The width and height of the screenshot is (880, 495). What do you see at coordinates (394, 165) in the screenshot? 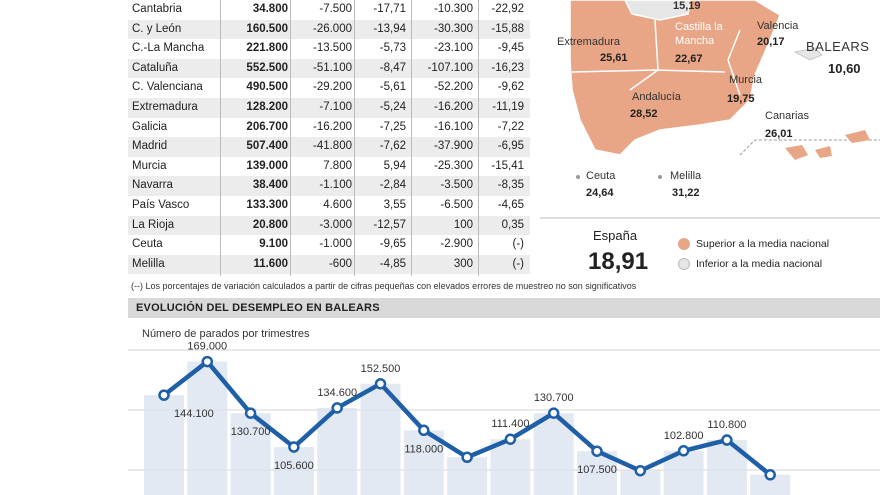
I see `table-cell-v2: 5,94` at bounding box center [394, 165].